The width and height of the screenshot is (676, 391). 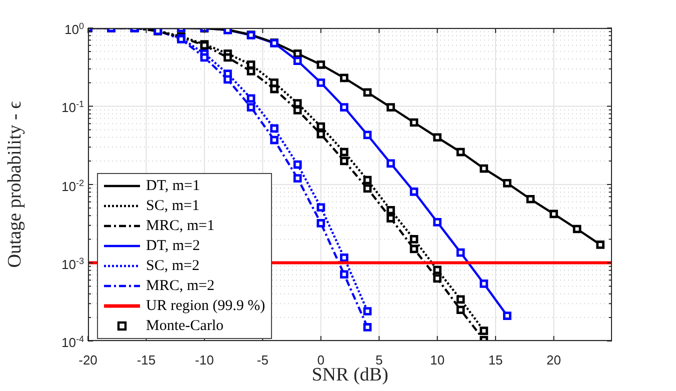 I want to click on x-tick-label: 5, so click(x=379, y=360).